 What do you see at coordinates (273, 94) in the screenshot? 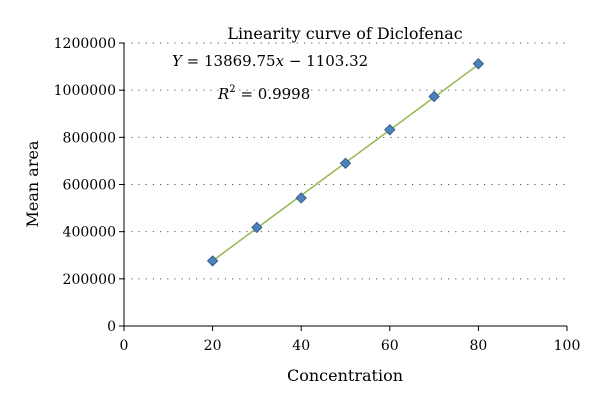
I see `r-squared-value: = 0.9998` at bounding box center [273, 94].